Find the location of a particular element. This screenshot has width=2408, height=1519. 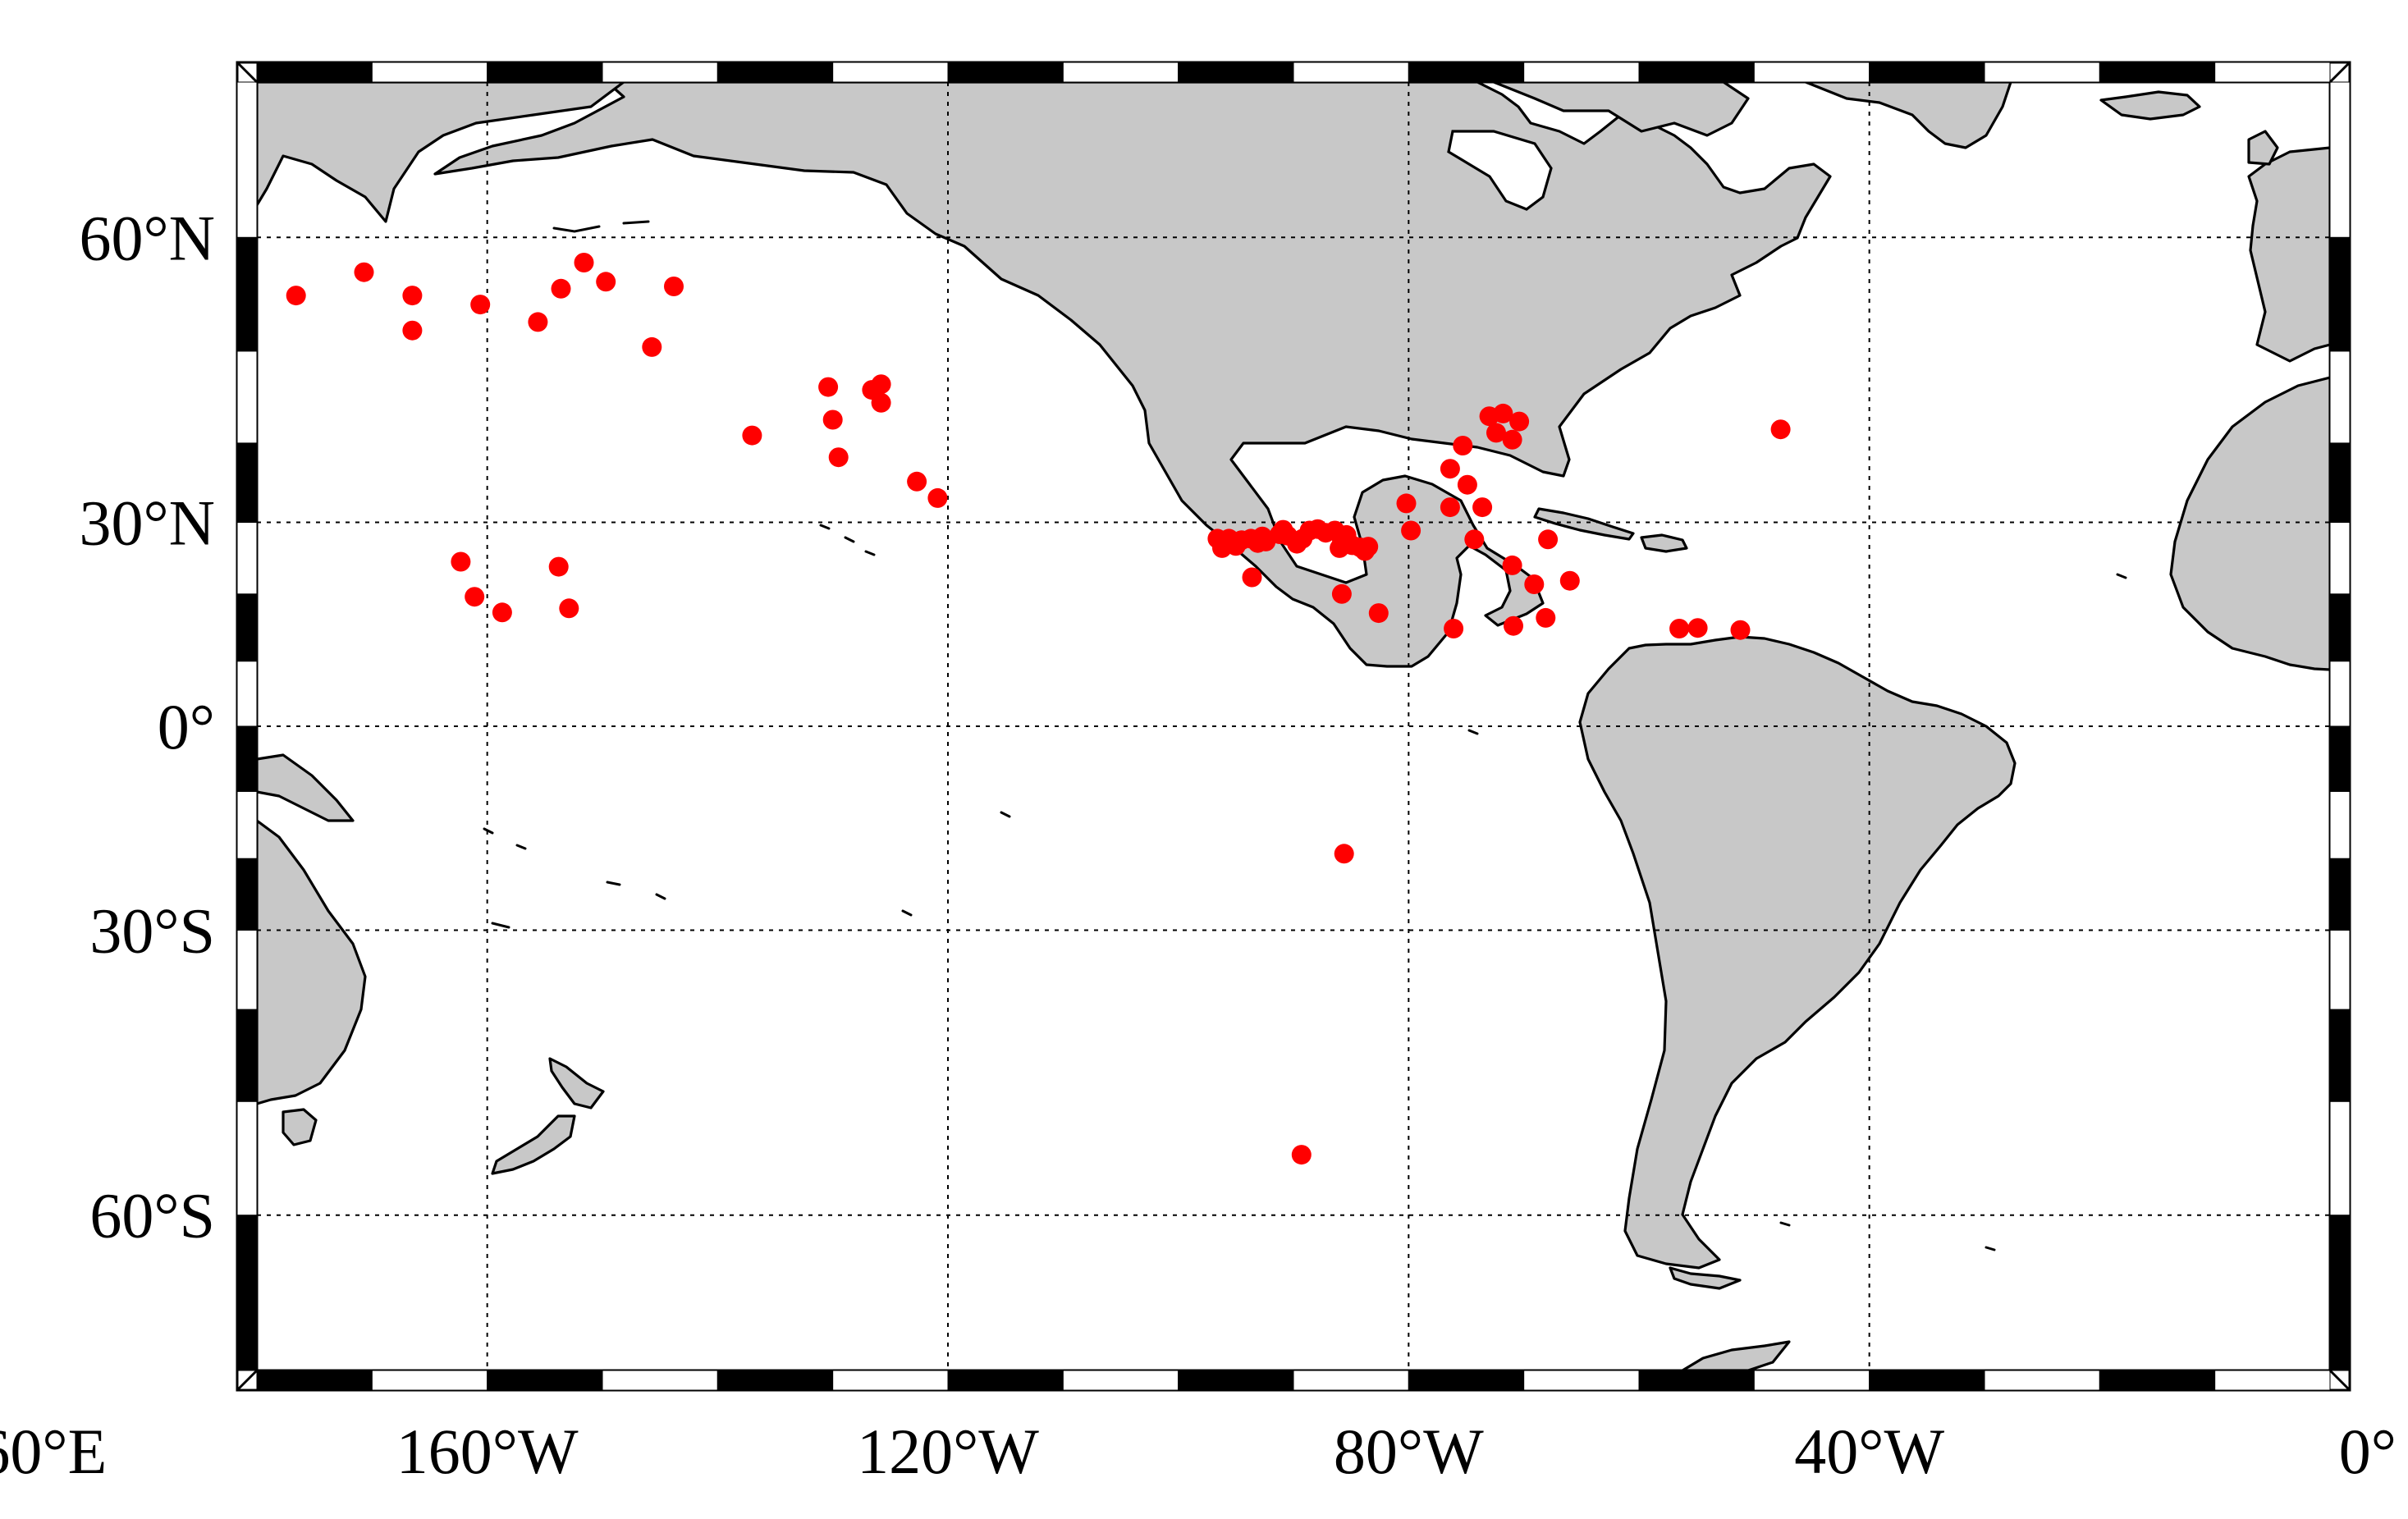

frame-corner is located at coordinates (247, 1380).